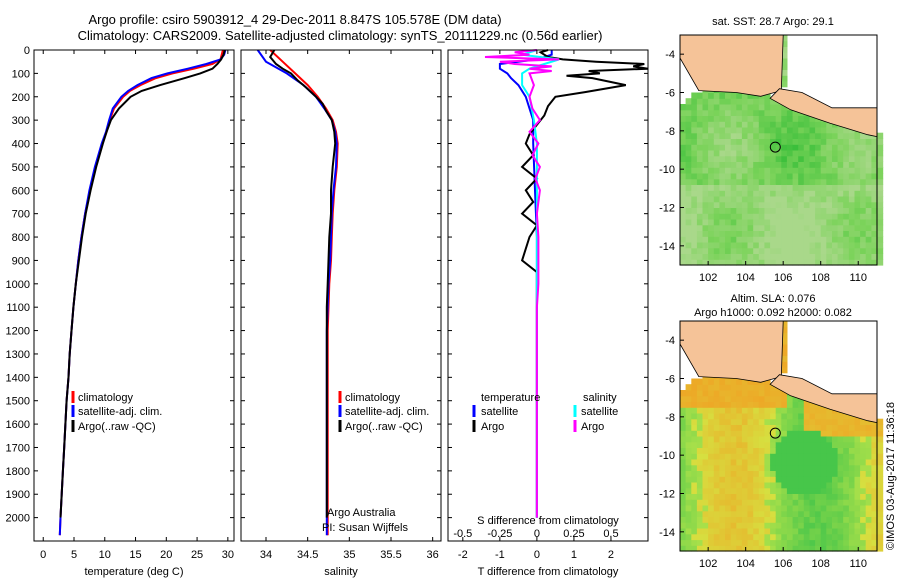  Describe the element at coordinates (773, 299) in the screenshot. I see `sla-map-title-line1: Altim. SLA: 0.076` at that location.